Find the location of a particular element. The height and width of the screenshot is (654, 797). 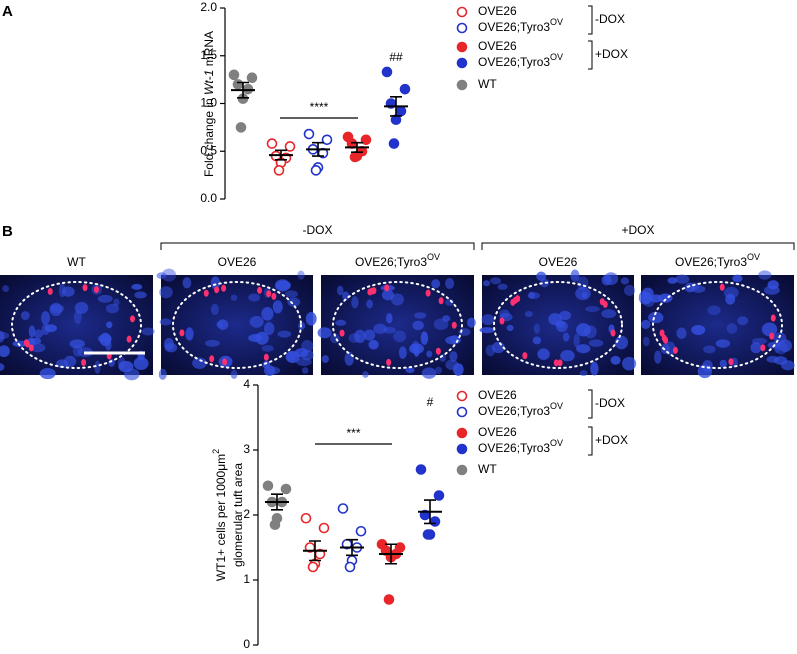

y-tick-label: 0.5 is located at coordinates (208, 150).